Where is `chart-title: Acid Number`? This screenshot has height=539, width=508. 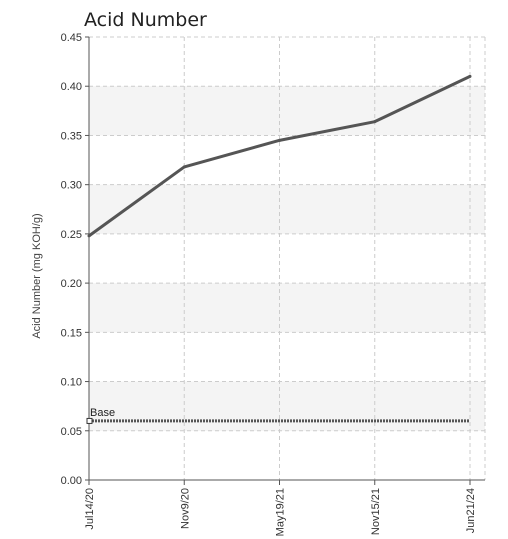 chart-title: Acid Number is located at coordinates (145, 20).